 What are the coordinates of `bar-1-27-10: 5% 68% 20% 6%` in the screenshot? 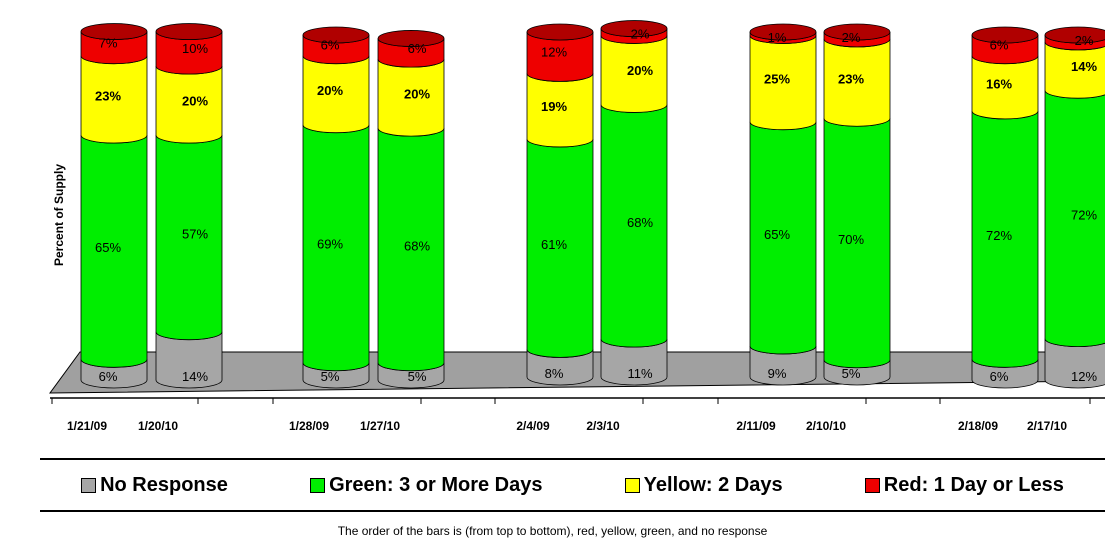 It's located at (411, 209).